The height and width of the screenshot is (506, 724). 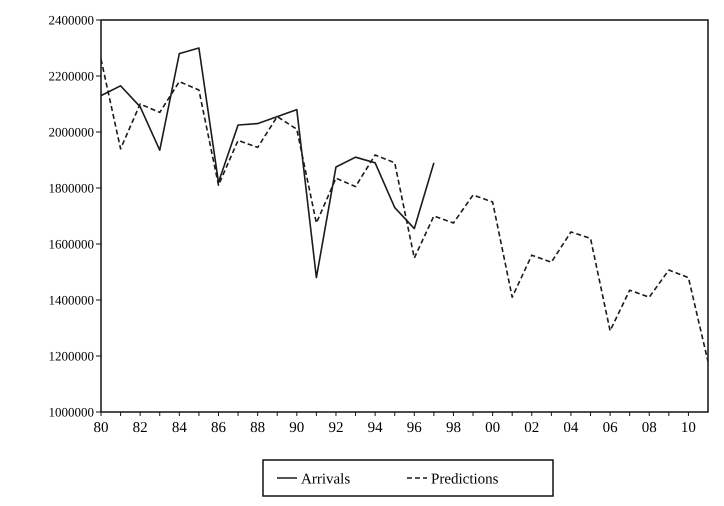 I want to click on x-tick-label: 84, so click(x=180, y=428).